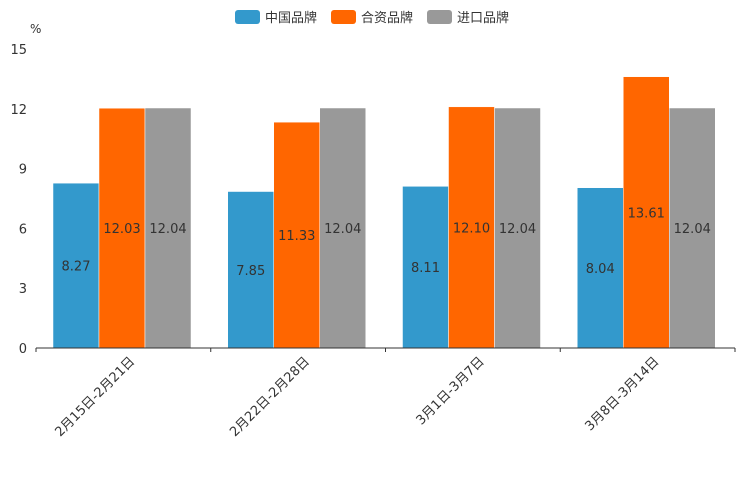  I want to click on data-label-3-1: 13.61, so click(646, 213).